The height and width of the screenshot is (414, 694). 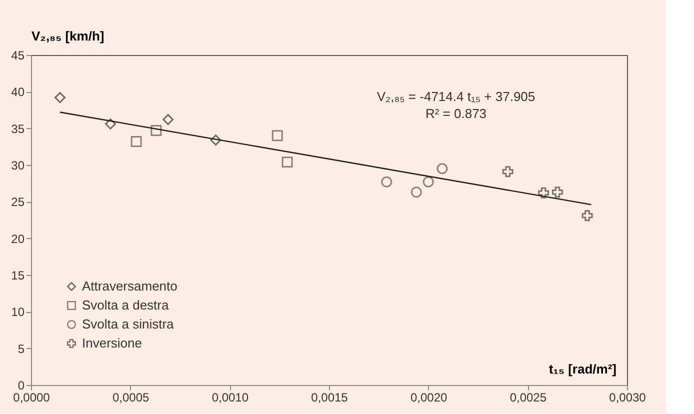 What do you see at coordinates (18, 129) in the screenshot?
I see `y-tick-label: 35` at bounding box center [18, 129].